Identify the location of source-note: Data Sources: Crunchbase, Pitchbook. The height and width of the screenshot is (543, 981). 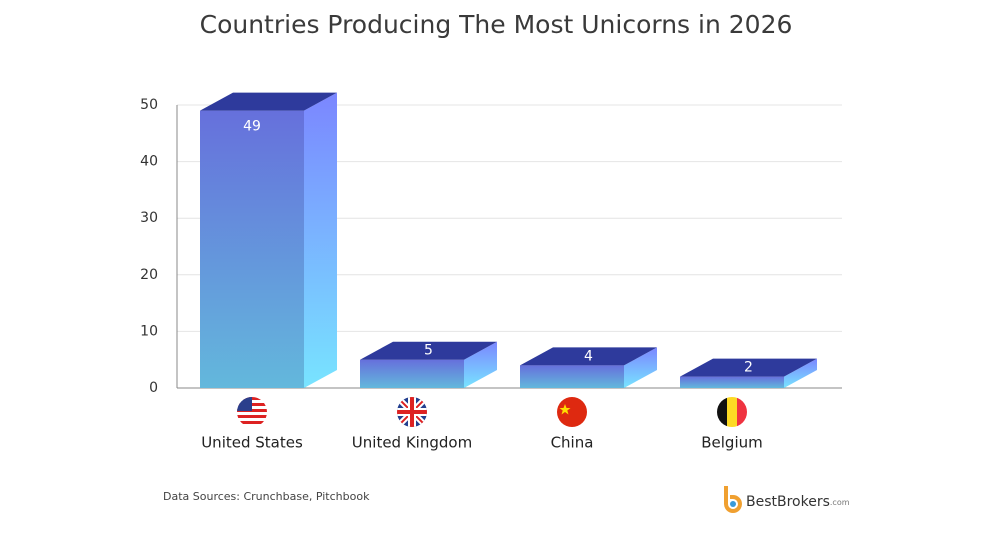
(266, 496).